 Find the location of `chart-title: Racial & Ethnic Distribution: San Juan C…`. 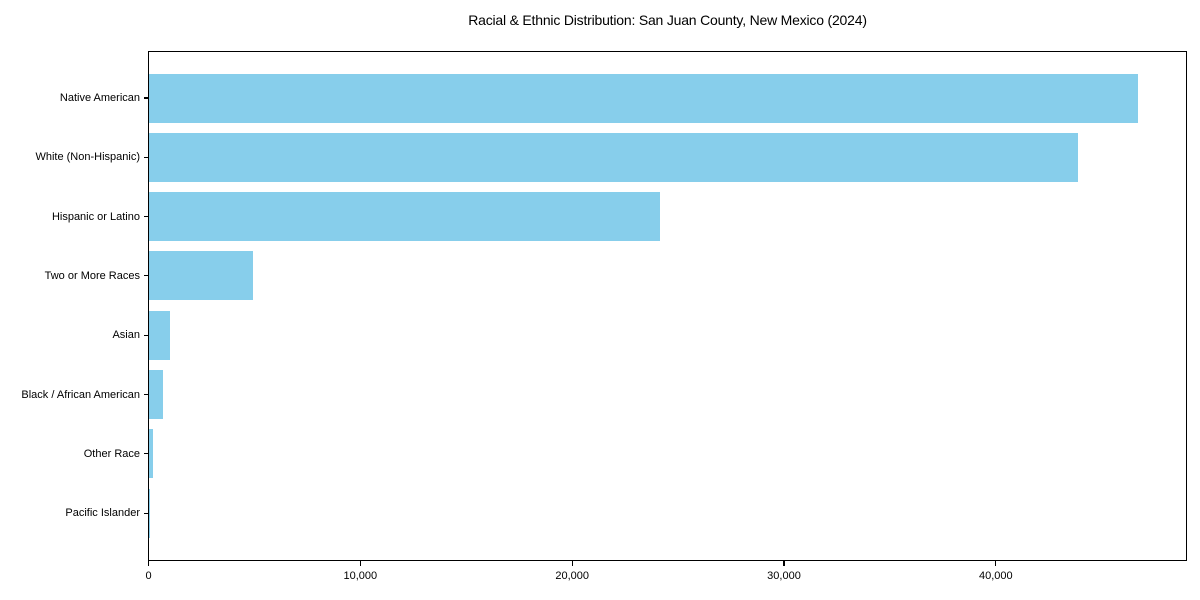

chart-title: Racial & Ethnic Distribution: San Juan C… is located at coordinates (667, 20).